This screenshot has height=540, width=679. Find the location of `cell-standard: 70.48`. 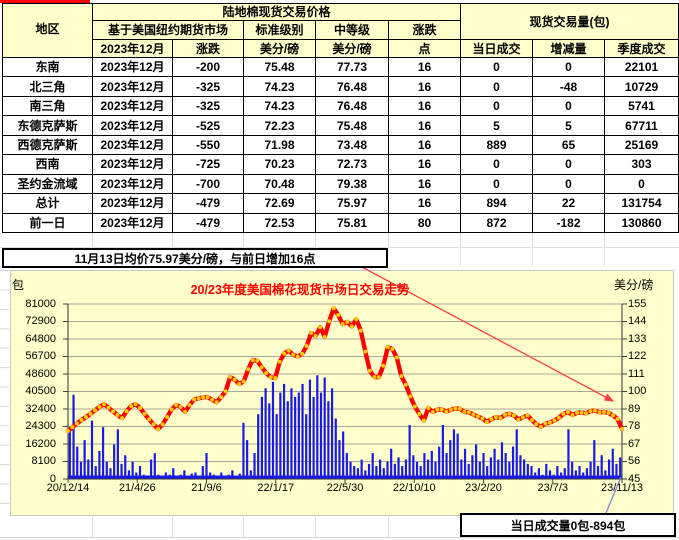

cell-standard: 70.48 is located at coordinates (280, 184).